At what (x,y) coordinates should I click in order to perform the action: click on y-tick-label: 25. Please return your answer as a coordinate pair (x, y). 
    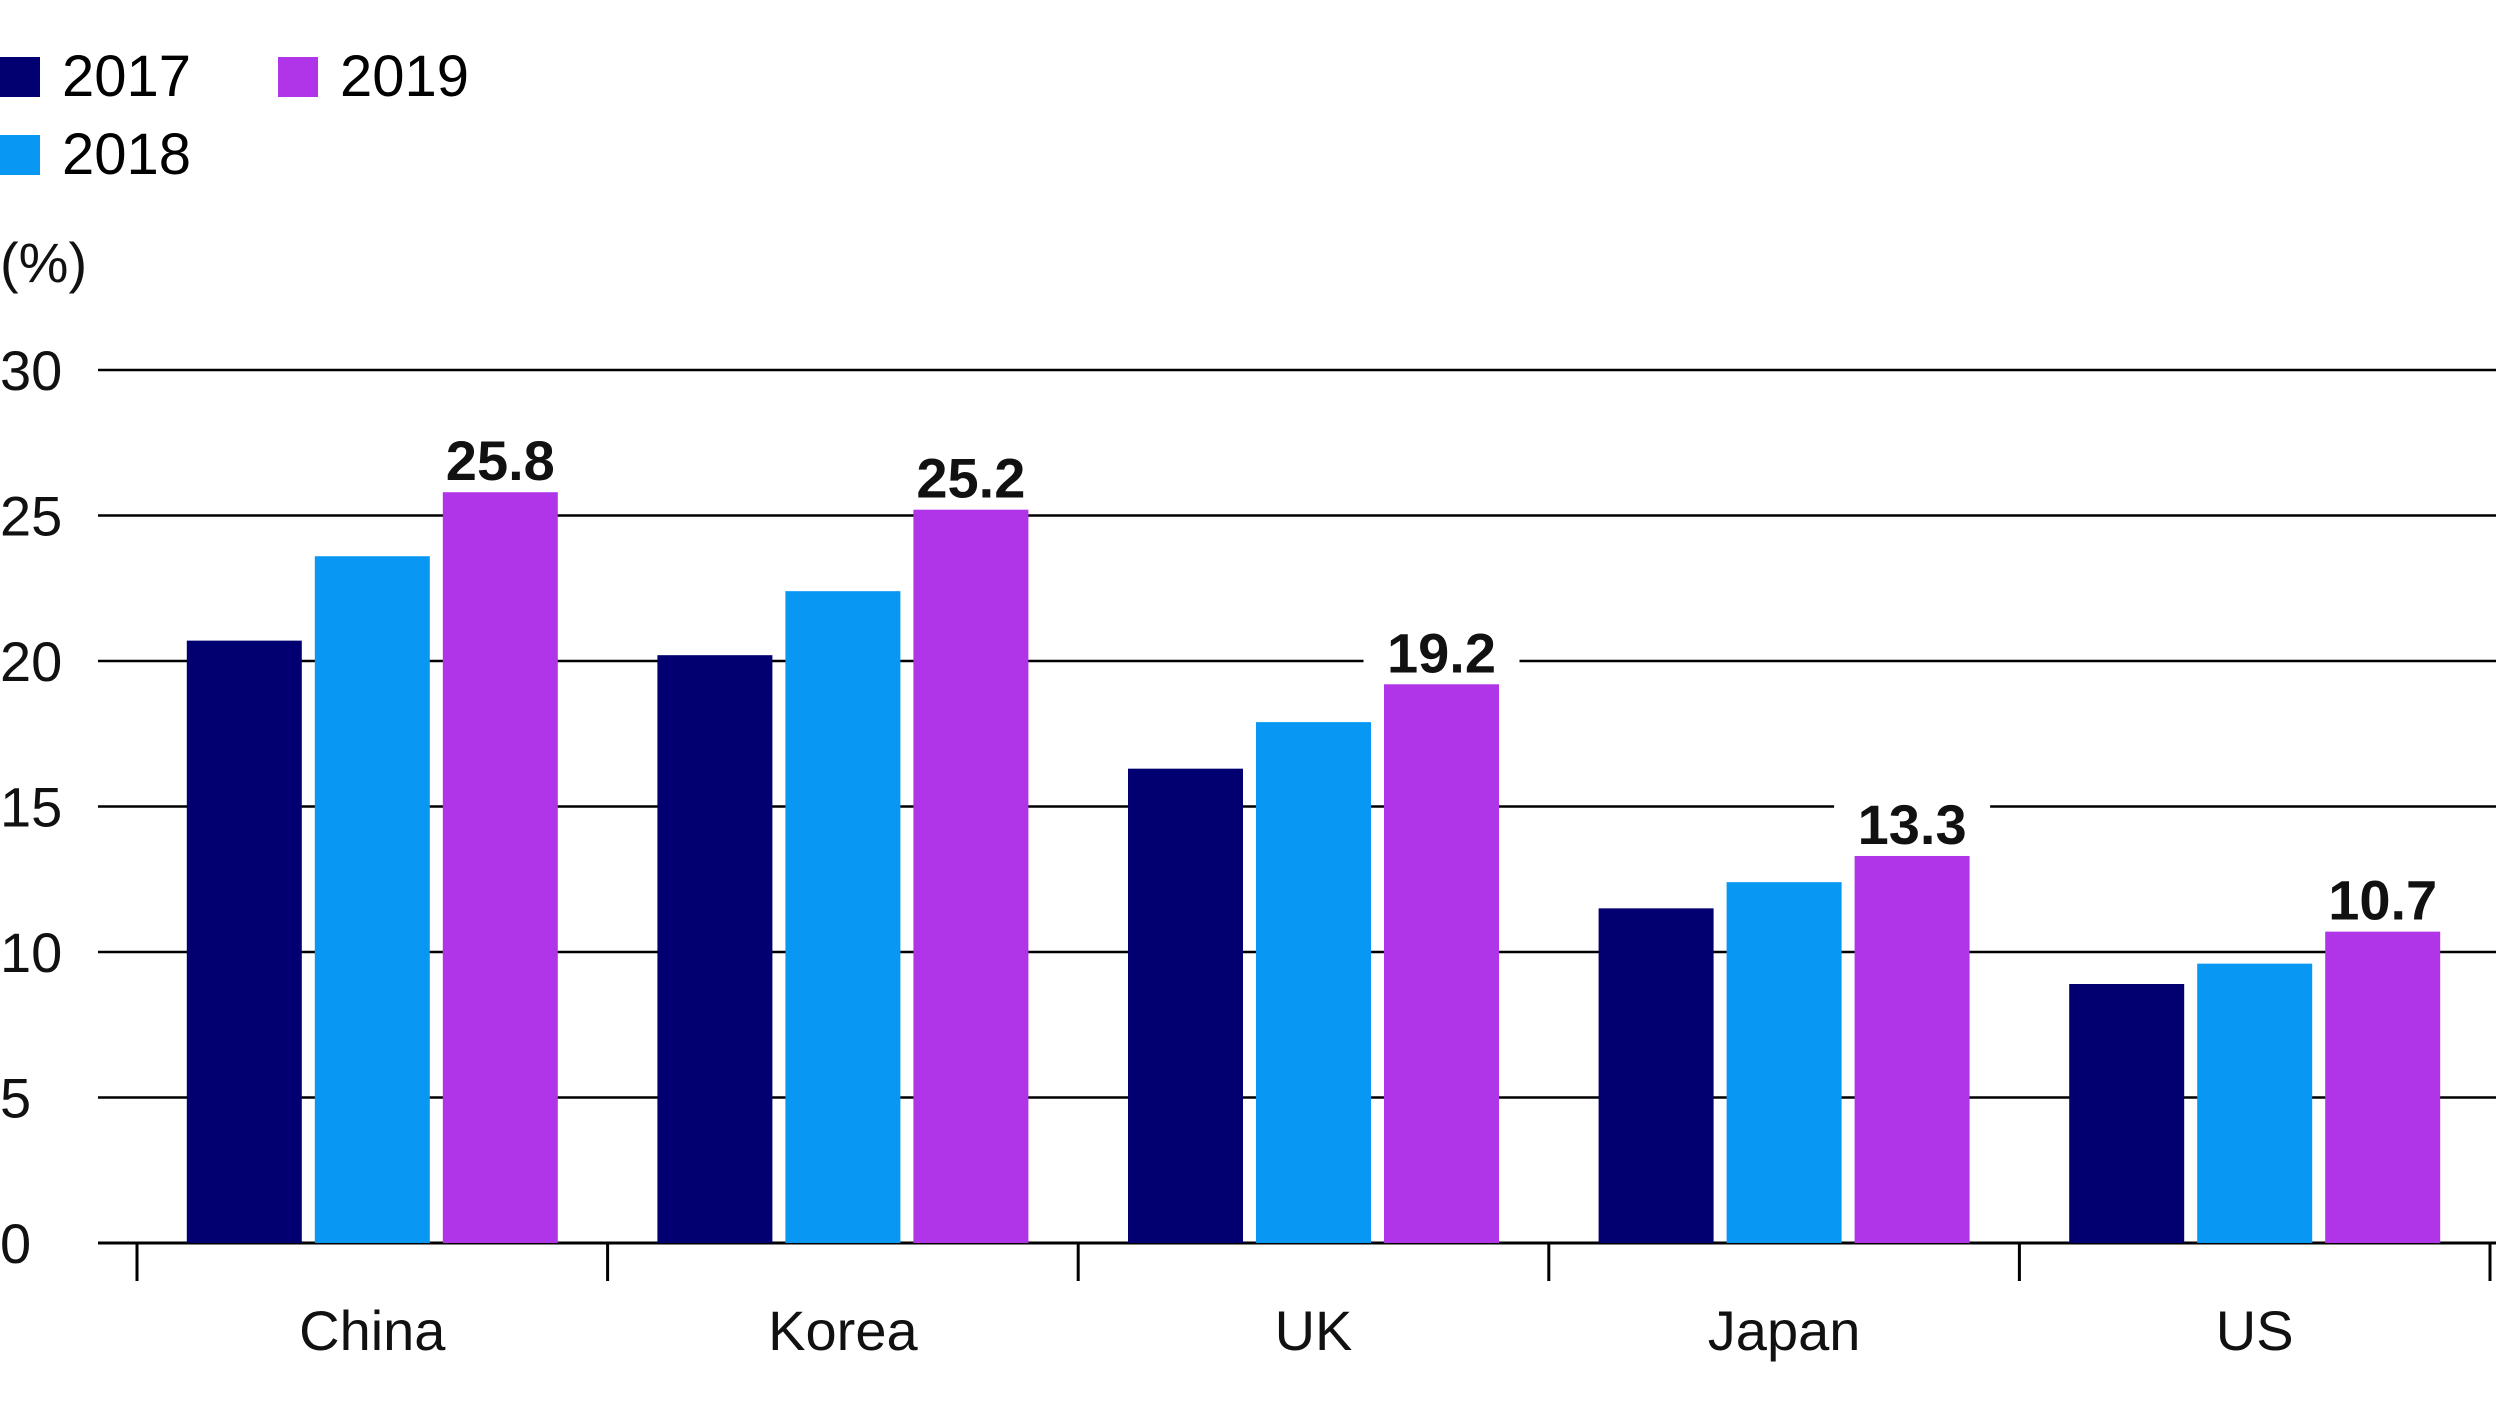
    Looking at the image, I should click on (31, 516).